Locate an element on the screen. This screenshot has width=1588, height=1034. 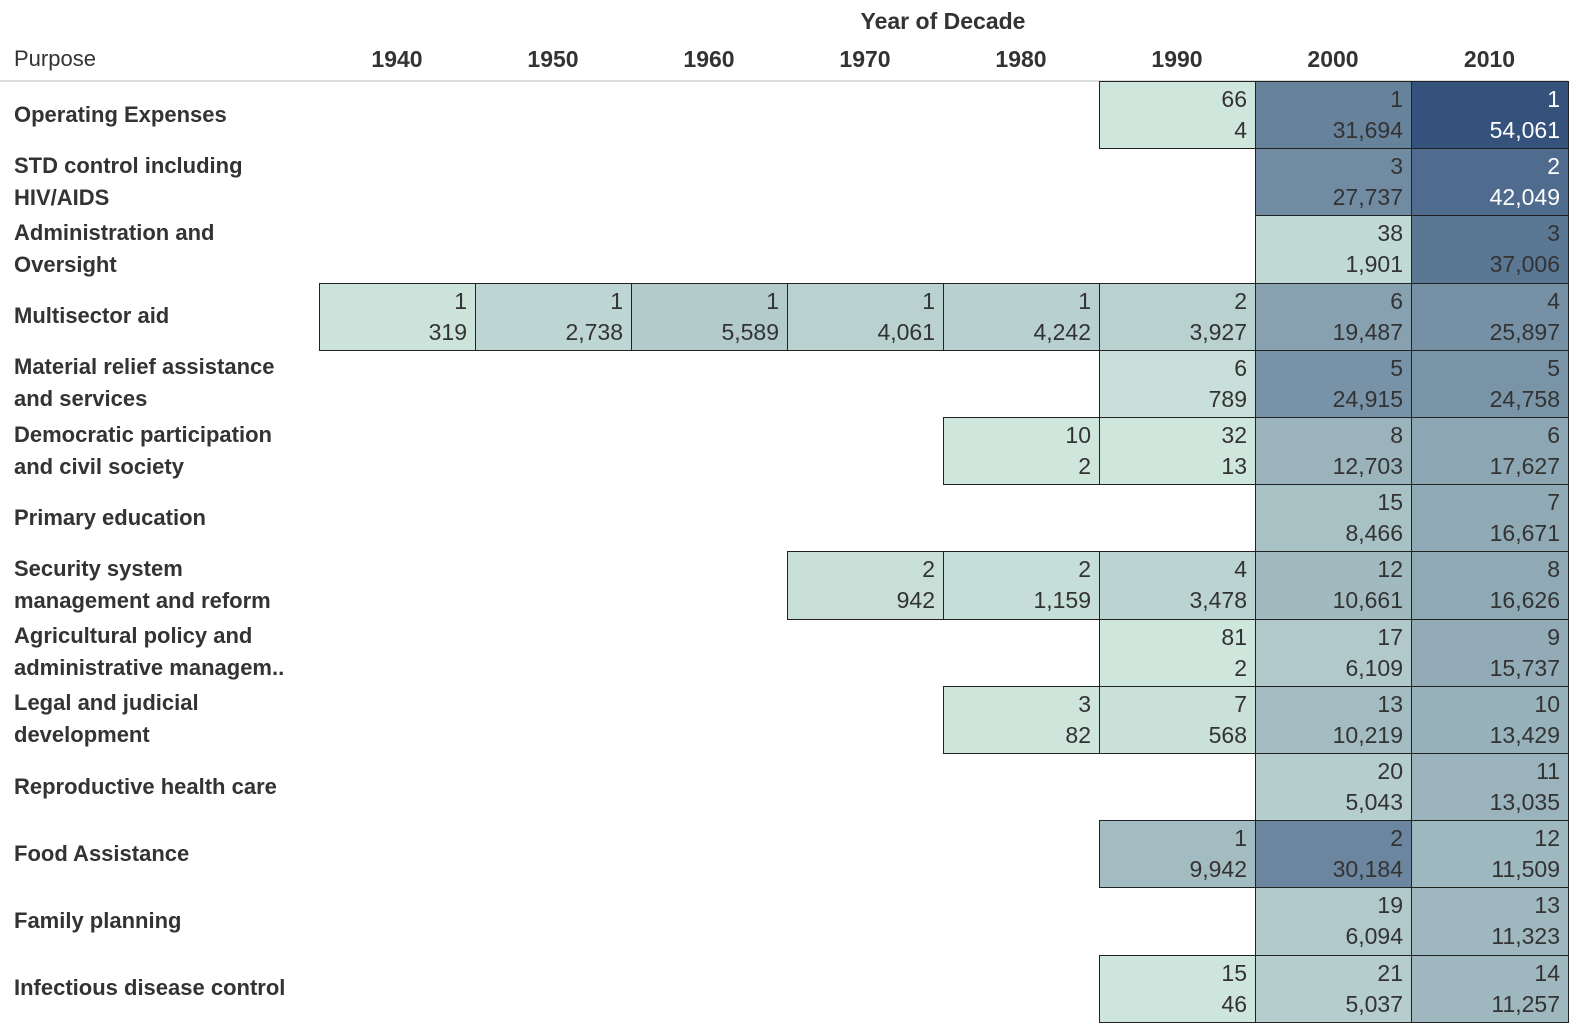
cell-rank-label: 66 is located at coordinates (1234, 99).